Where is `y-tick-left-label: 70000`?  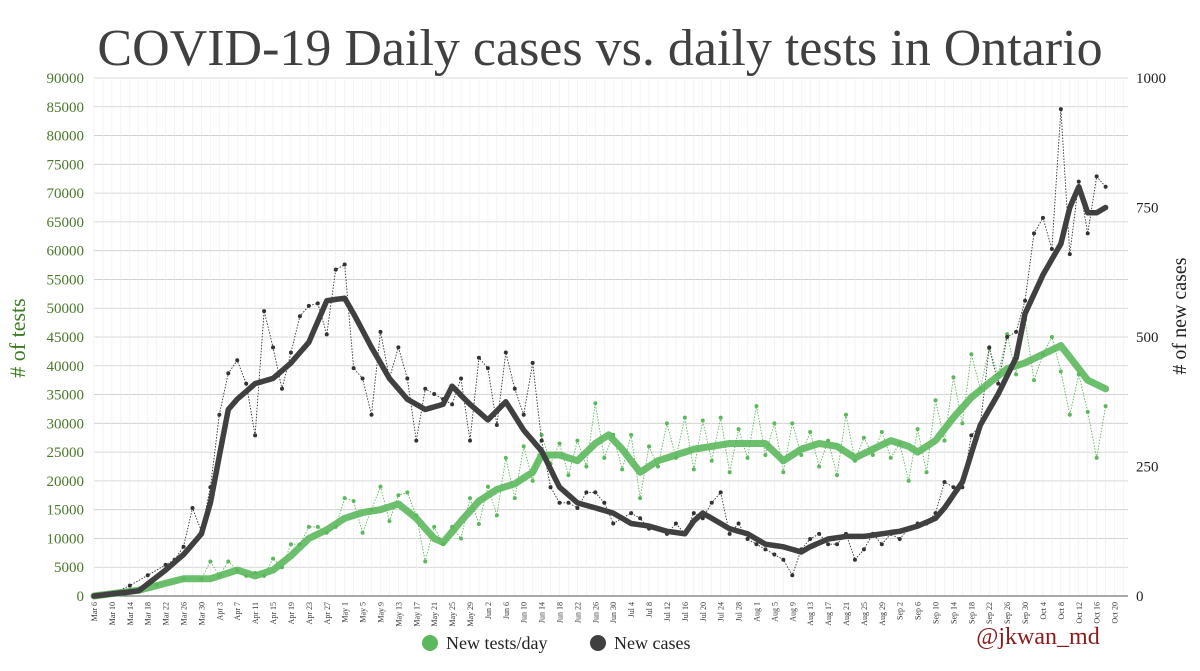 y-tick-left-label: 70000 is located at coordinates (66, 194).